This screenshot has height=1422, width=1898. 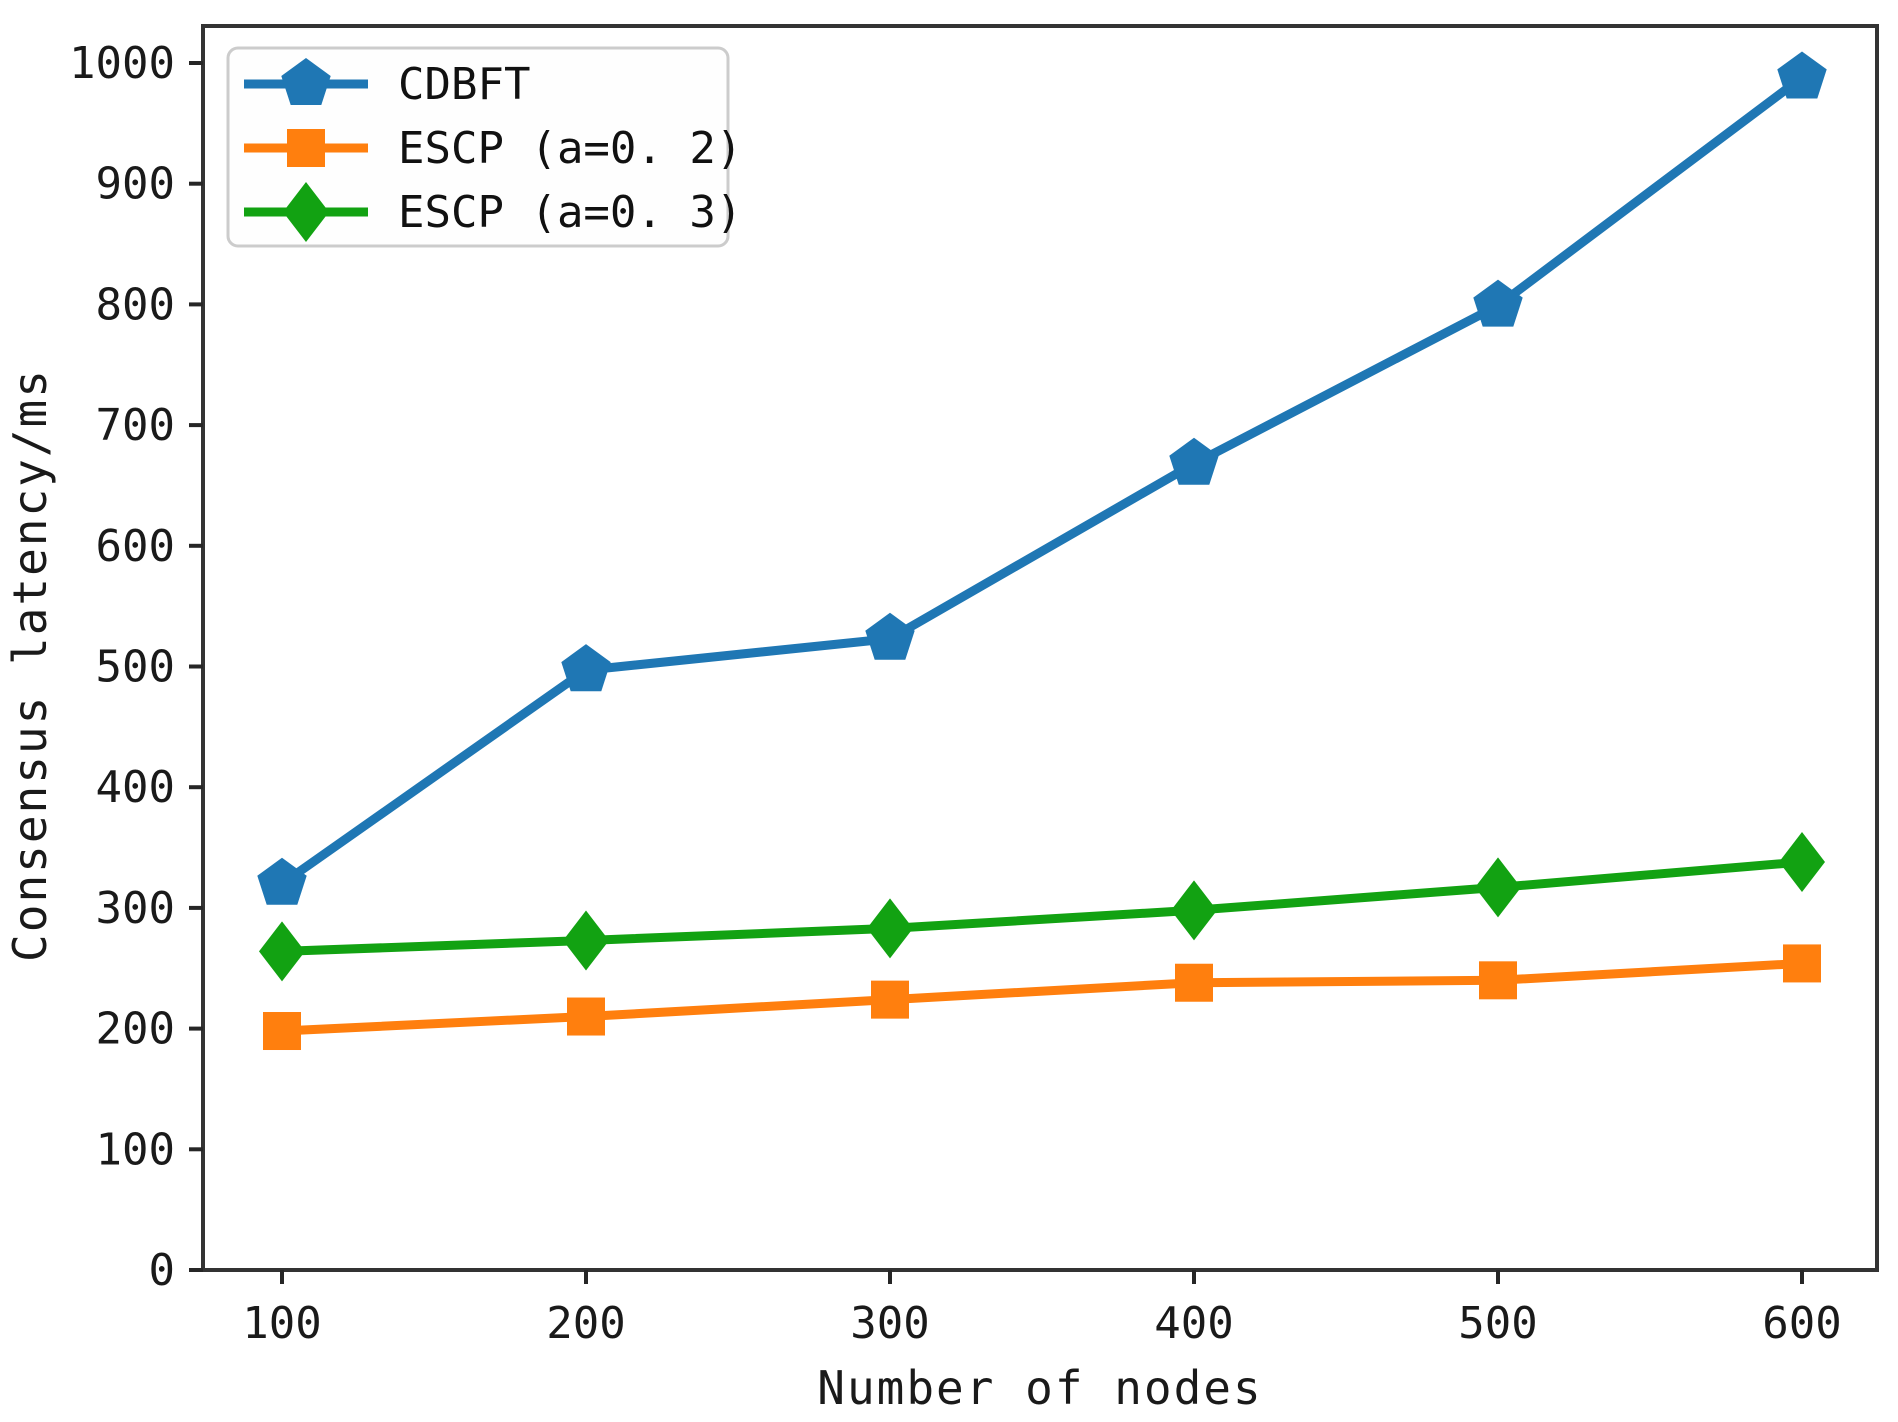 I want to click on x-tick-label: 200, so click(x=585, y=1323).